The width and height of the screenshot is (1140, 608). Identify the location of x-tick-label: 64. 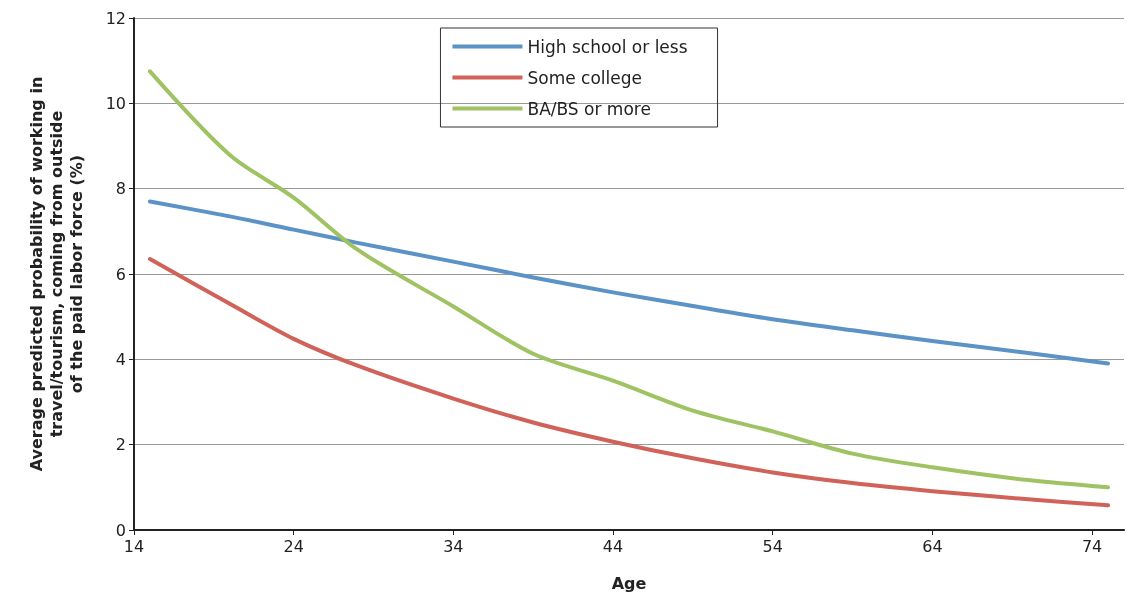
(932, 546).